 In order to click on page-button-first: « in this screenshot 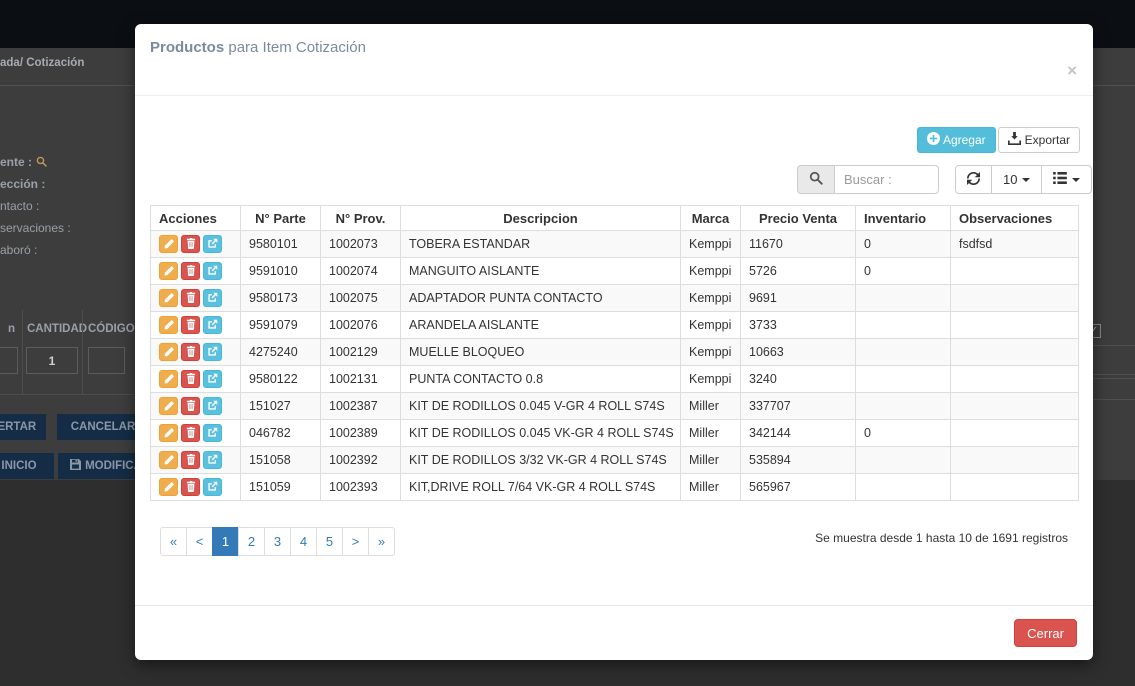, I will do `click(173, 541)`.